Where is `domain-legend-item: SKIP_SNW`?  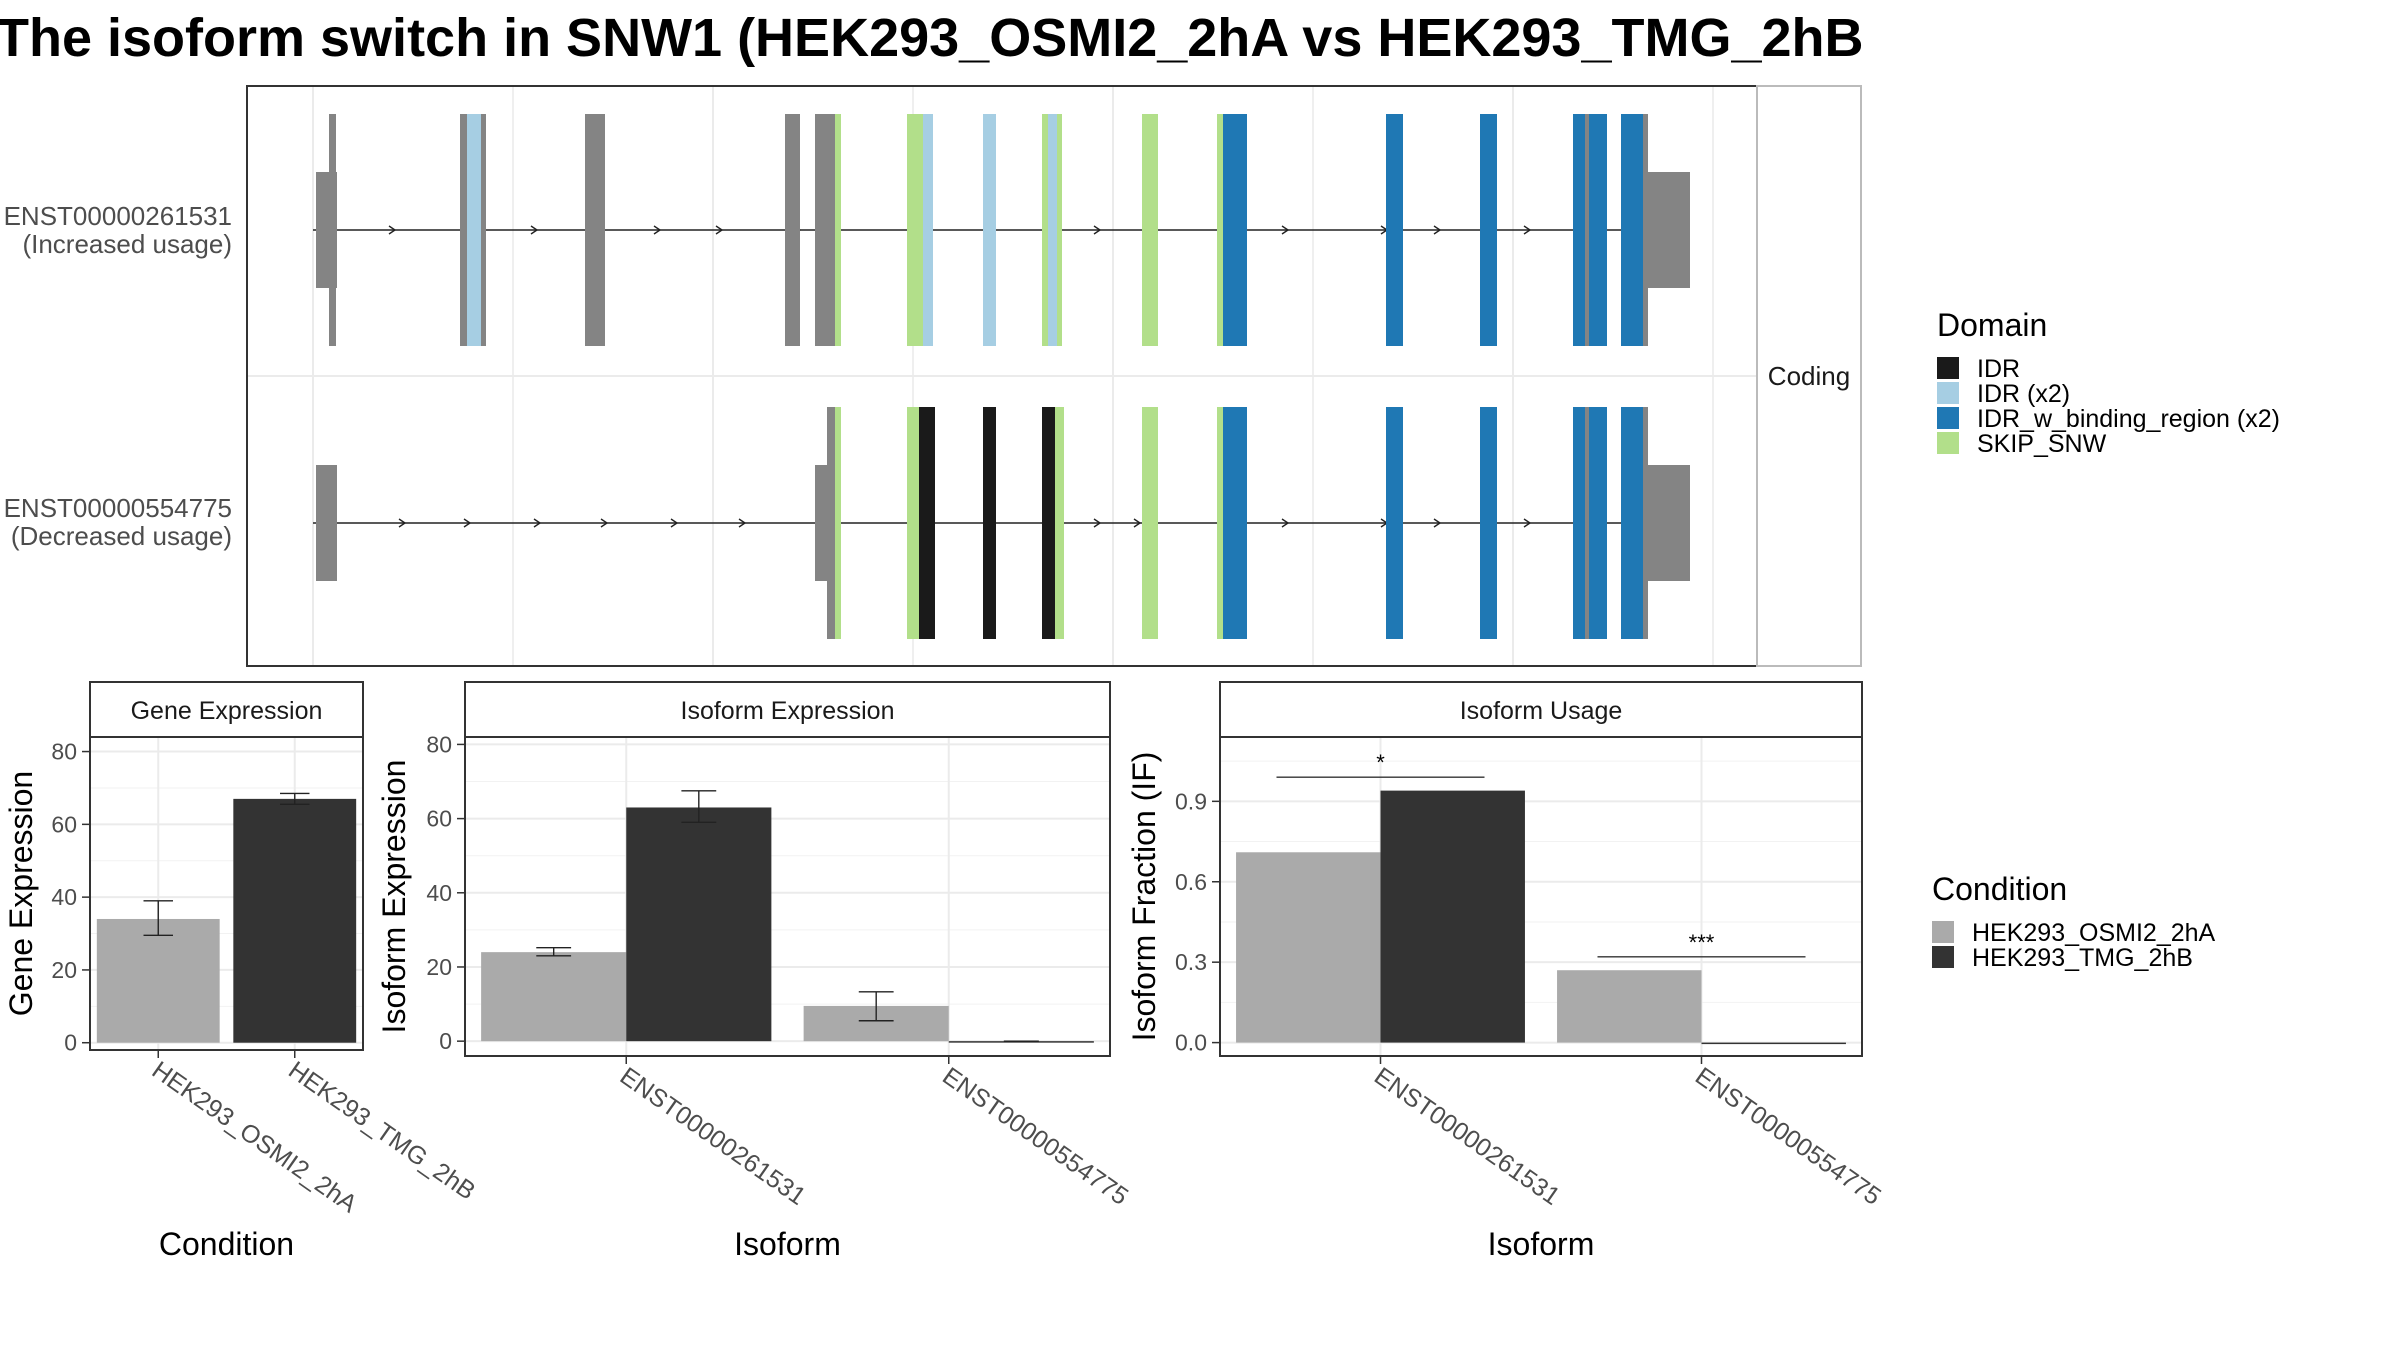
domain-legend-item: SKIP_SNW is located at coordinates (2022, 444).